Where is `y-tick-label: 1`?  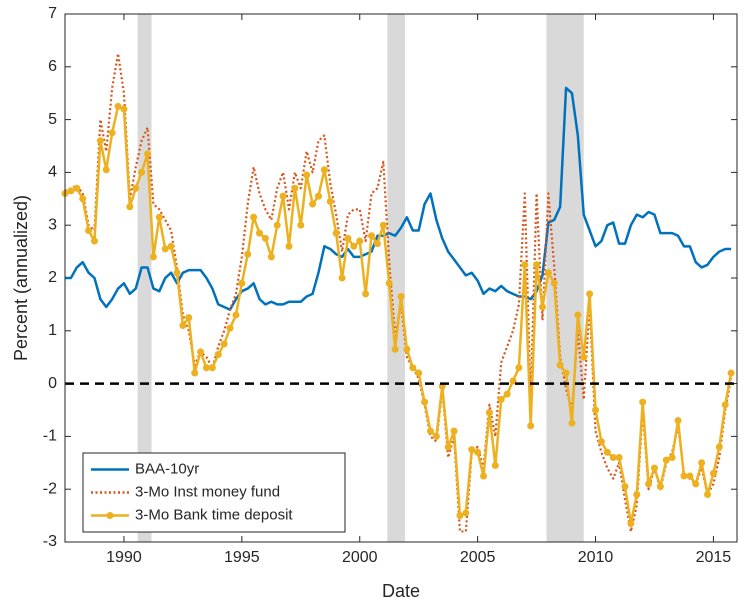 y-tick-label: 1 is located at coordinates (52, 330).